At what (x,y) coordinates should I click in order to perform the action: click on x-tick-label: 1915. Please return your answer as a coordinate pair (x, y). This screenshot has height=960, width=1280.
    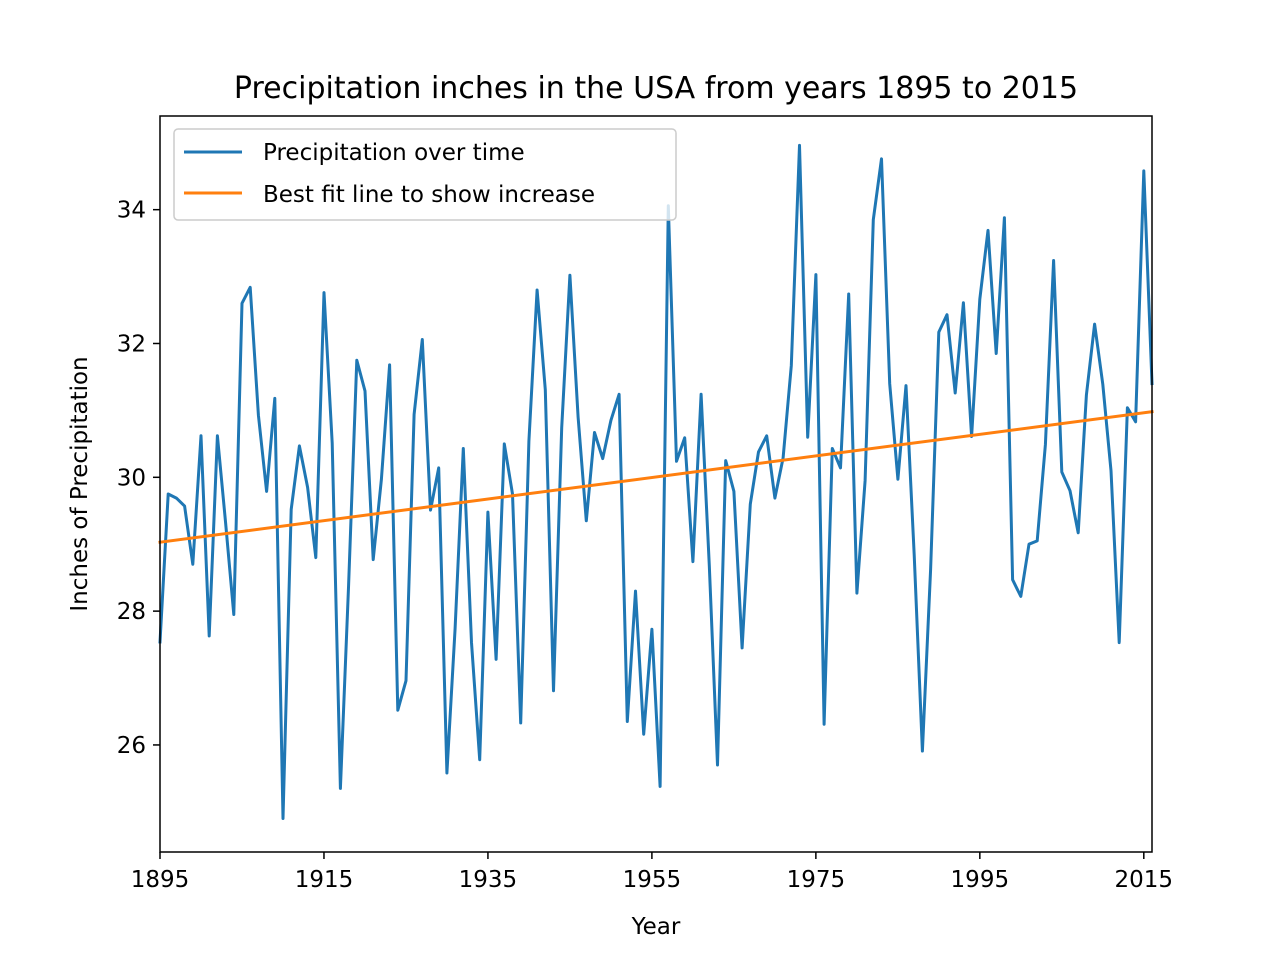
    Looking at the image, I should click on (324, 880).